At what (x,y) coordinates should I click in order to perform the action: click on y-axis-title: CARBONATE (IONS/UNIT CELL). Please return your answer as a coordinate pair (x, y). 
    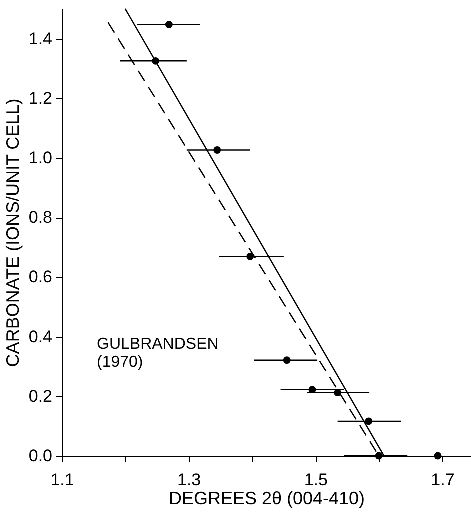
    Looking at the image, I should click on (12, 233).